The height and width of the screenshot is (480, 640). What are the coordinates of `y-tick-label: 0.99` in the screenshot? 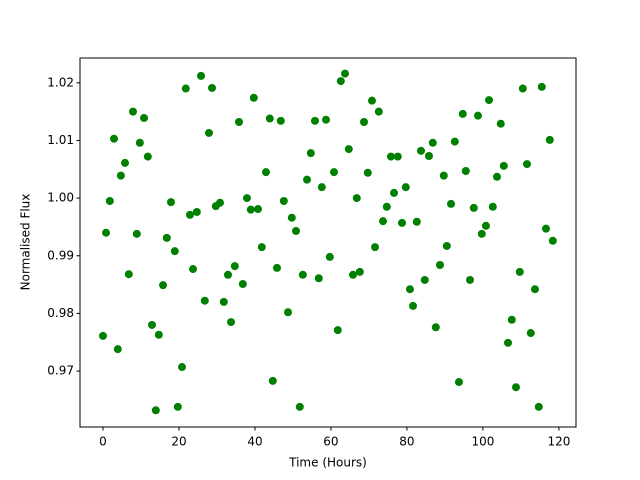 It's located at (60, 255).